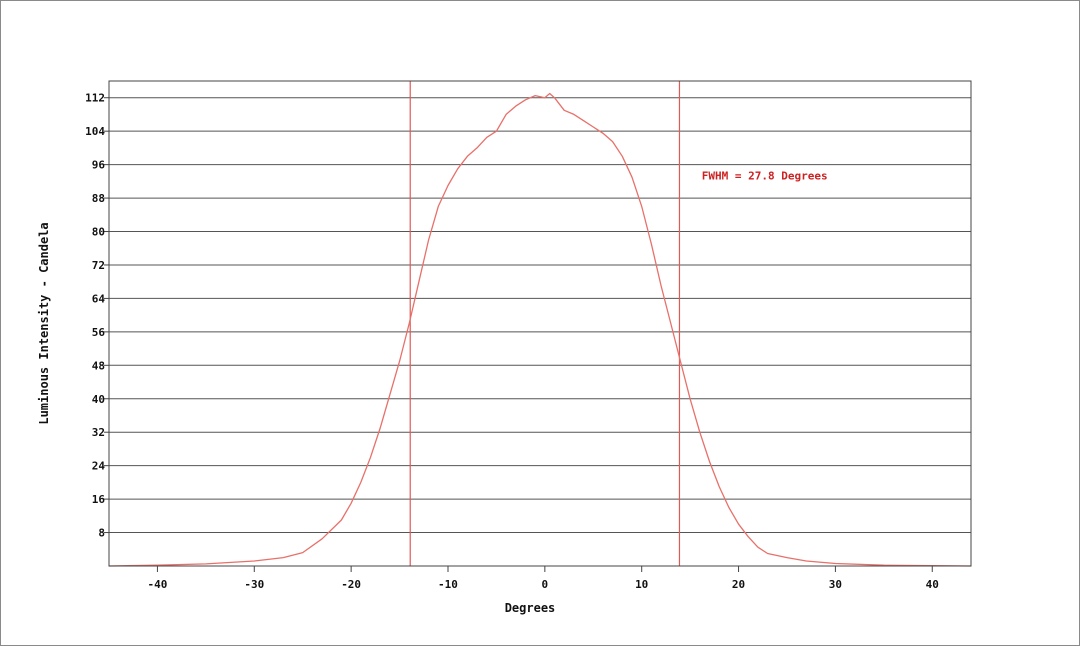 Image resolution: width=1080 pixels, height=646 pixels. What do you see at coordinates (765, 175) in the screenshot?
I see `fwhm-annotation: FWHM = 27.8 Degrees` at bounding box center [765, 175].